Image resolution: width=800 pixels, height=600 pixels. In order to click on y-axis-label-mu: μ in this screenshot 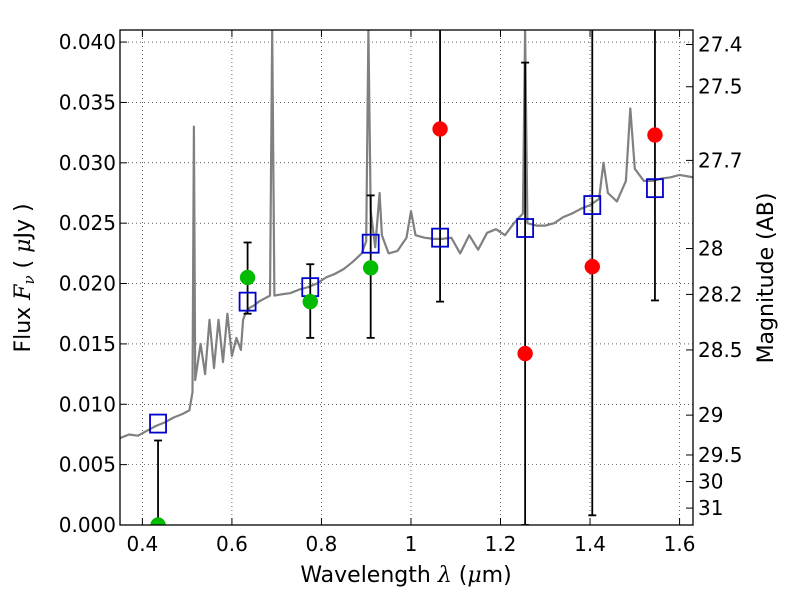, I will do `click(23, 246)`.